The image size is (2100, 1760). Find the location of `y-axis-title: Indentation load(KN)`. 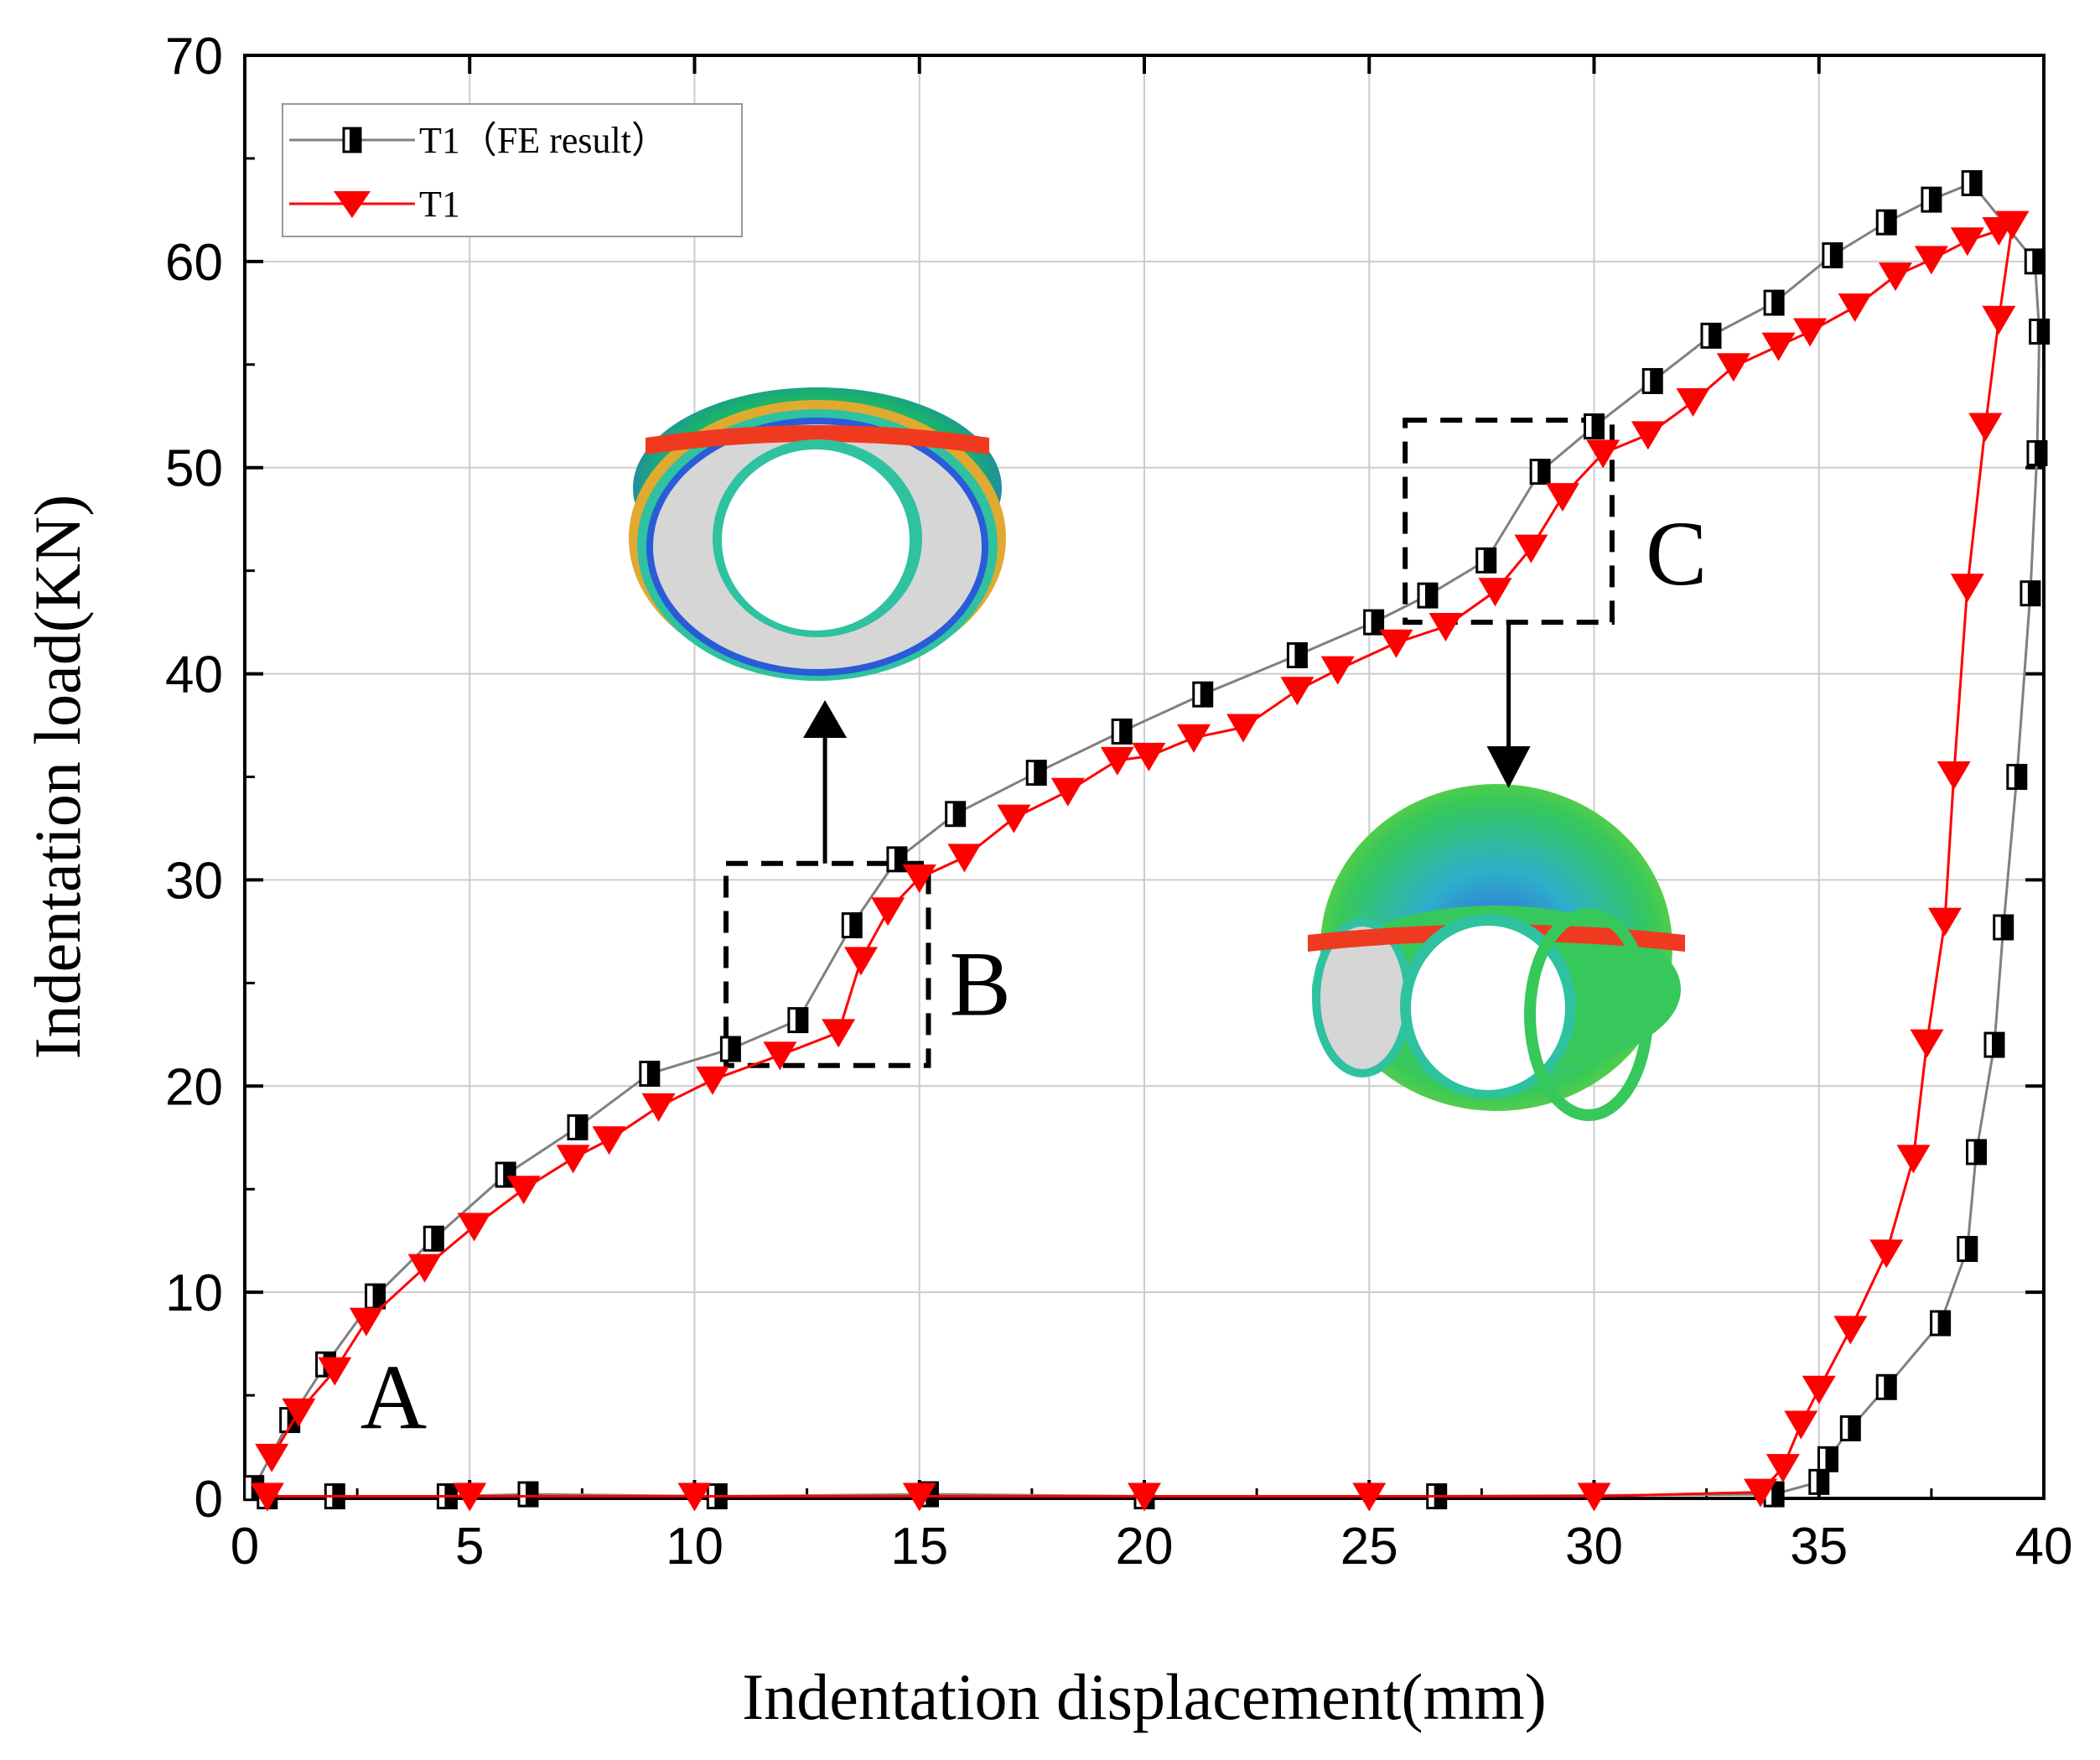

y-axis-title: Indentation load(KN) is located at coordinates (57, 777).